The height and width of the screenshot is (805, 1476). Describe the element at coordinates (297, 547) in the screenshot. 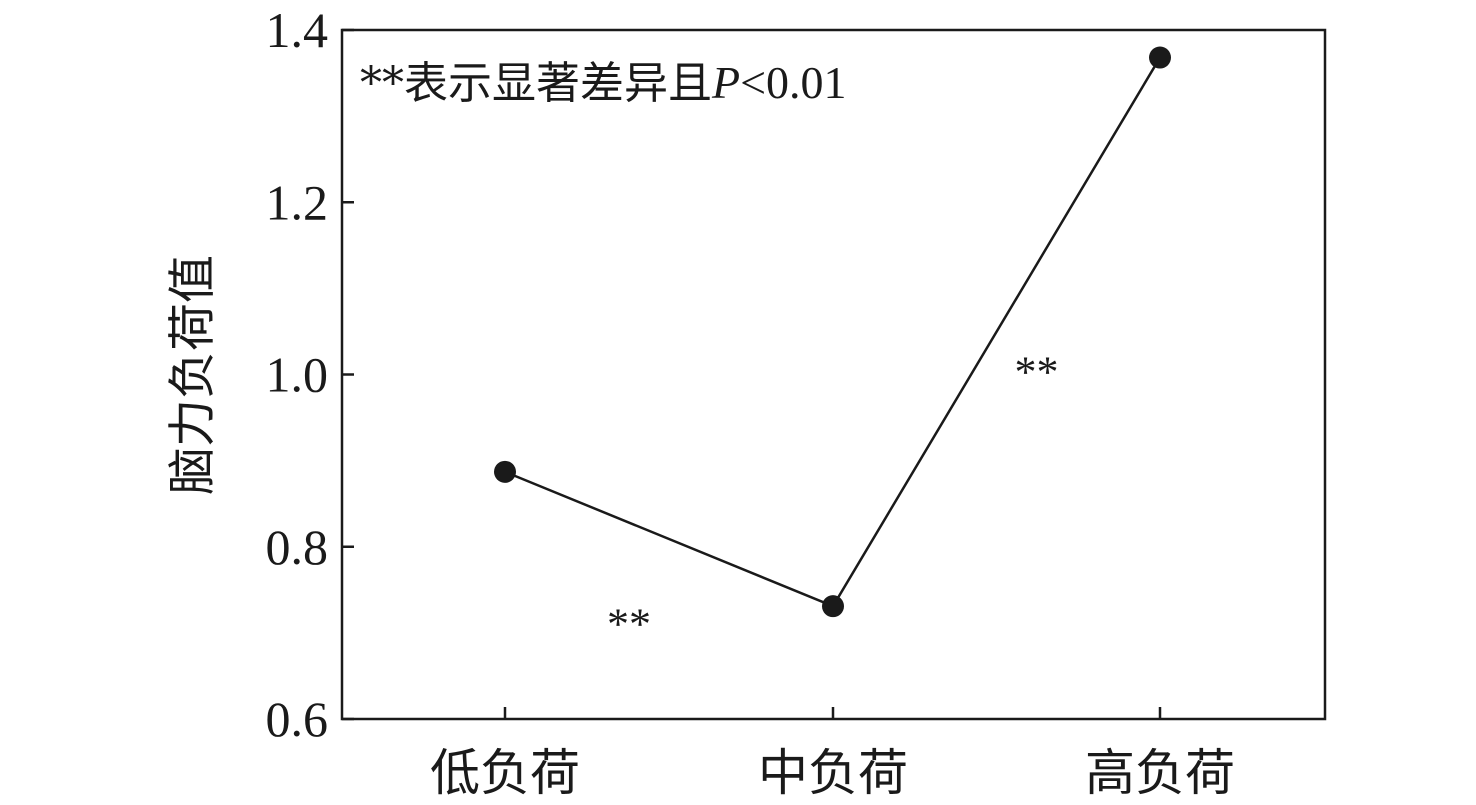

I see `y-tick-label: 0.8` at that location.